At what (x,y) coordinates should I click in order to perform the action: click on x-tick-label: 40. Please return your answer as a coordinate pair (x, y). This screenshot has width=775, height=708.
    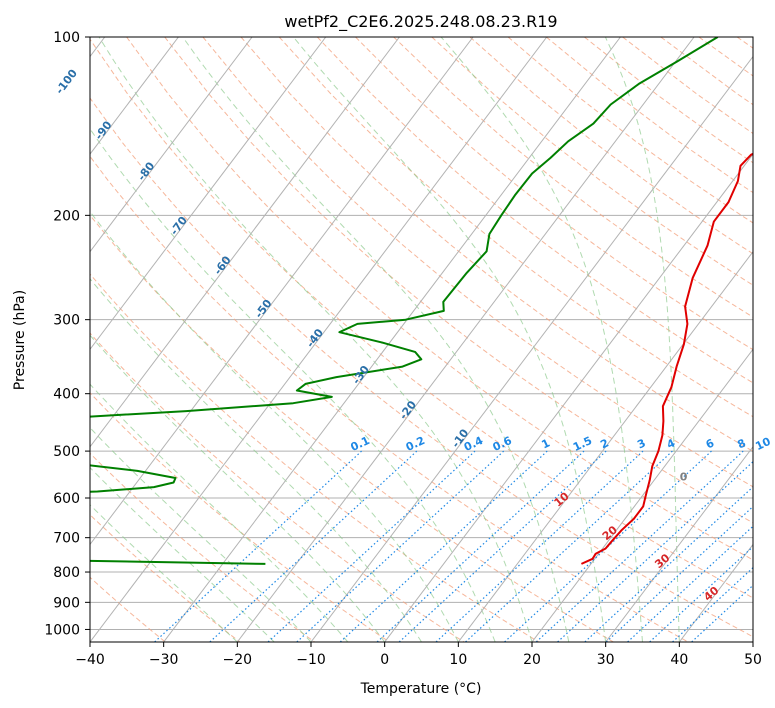
    Looking at the image, I should click on (679, 660).